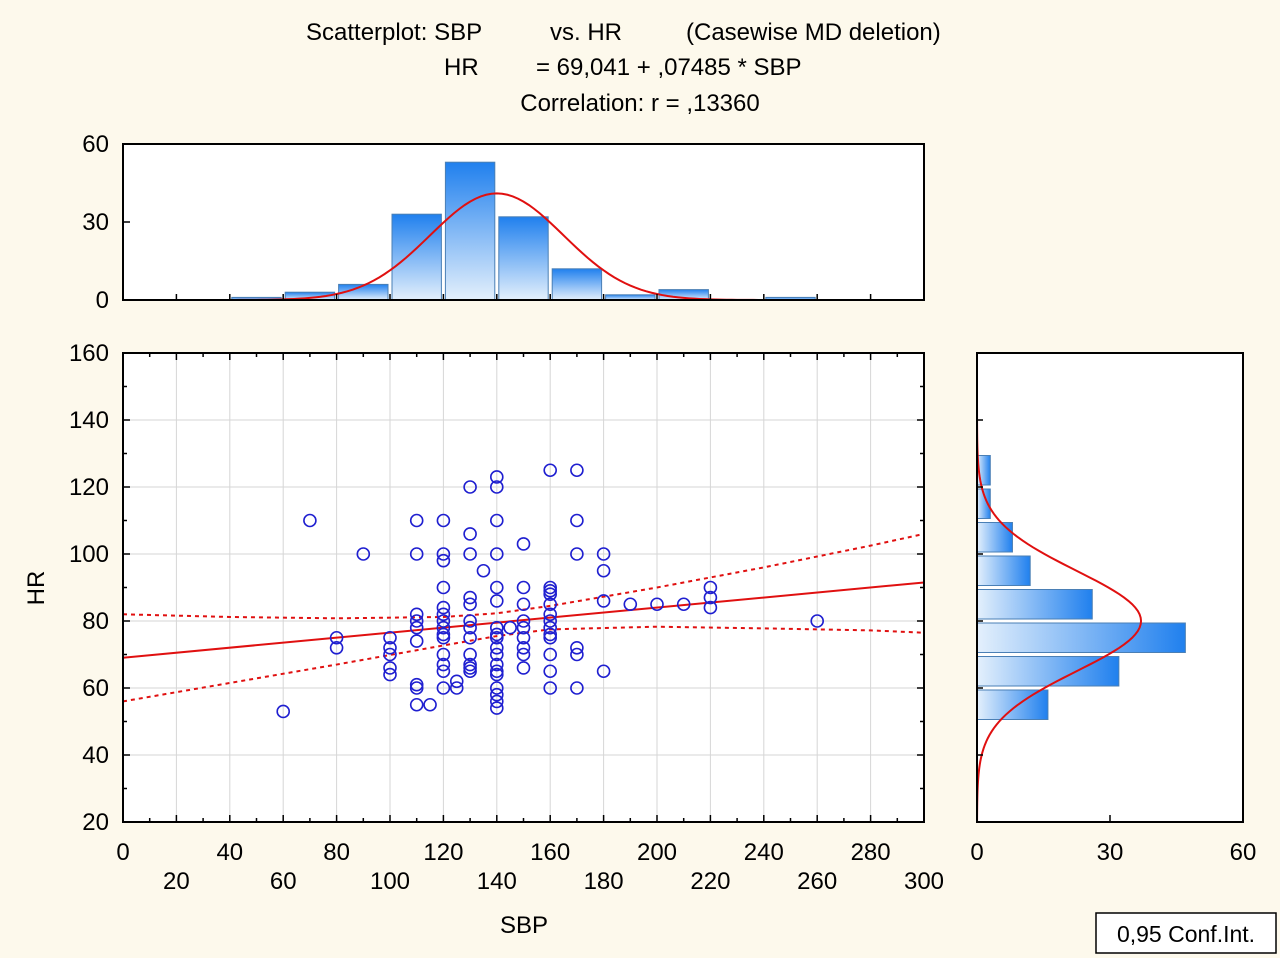 The width and height of the screenshot is (1280, 958). Describe the element at coordinates (36, 588) in the screenshot. I see `y-axis-label: HR` at that location.